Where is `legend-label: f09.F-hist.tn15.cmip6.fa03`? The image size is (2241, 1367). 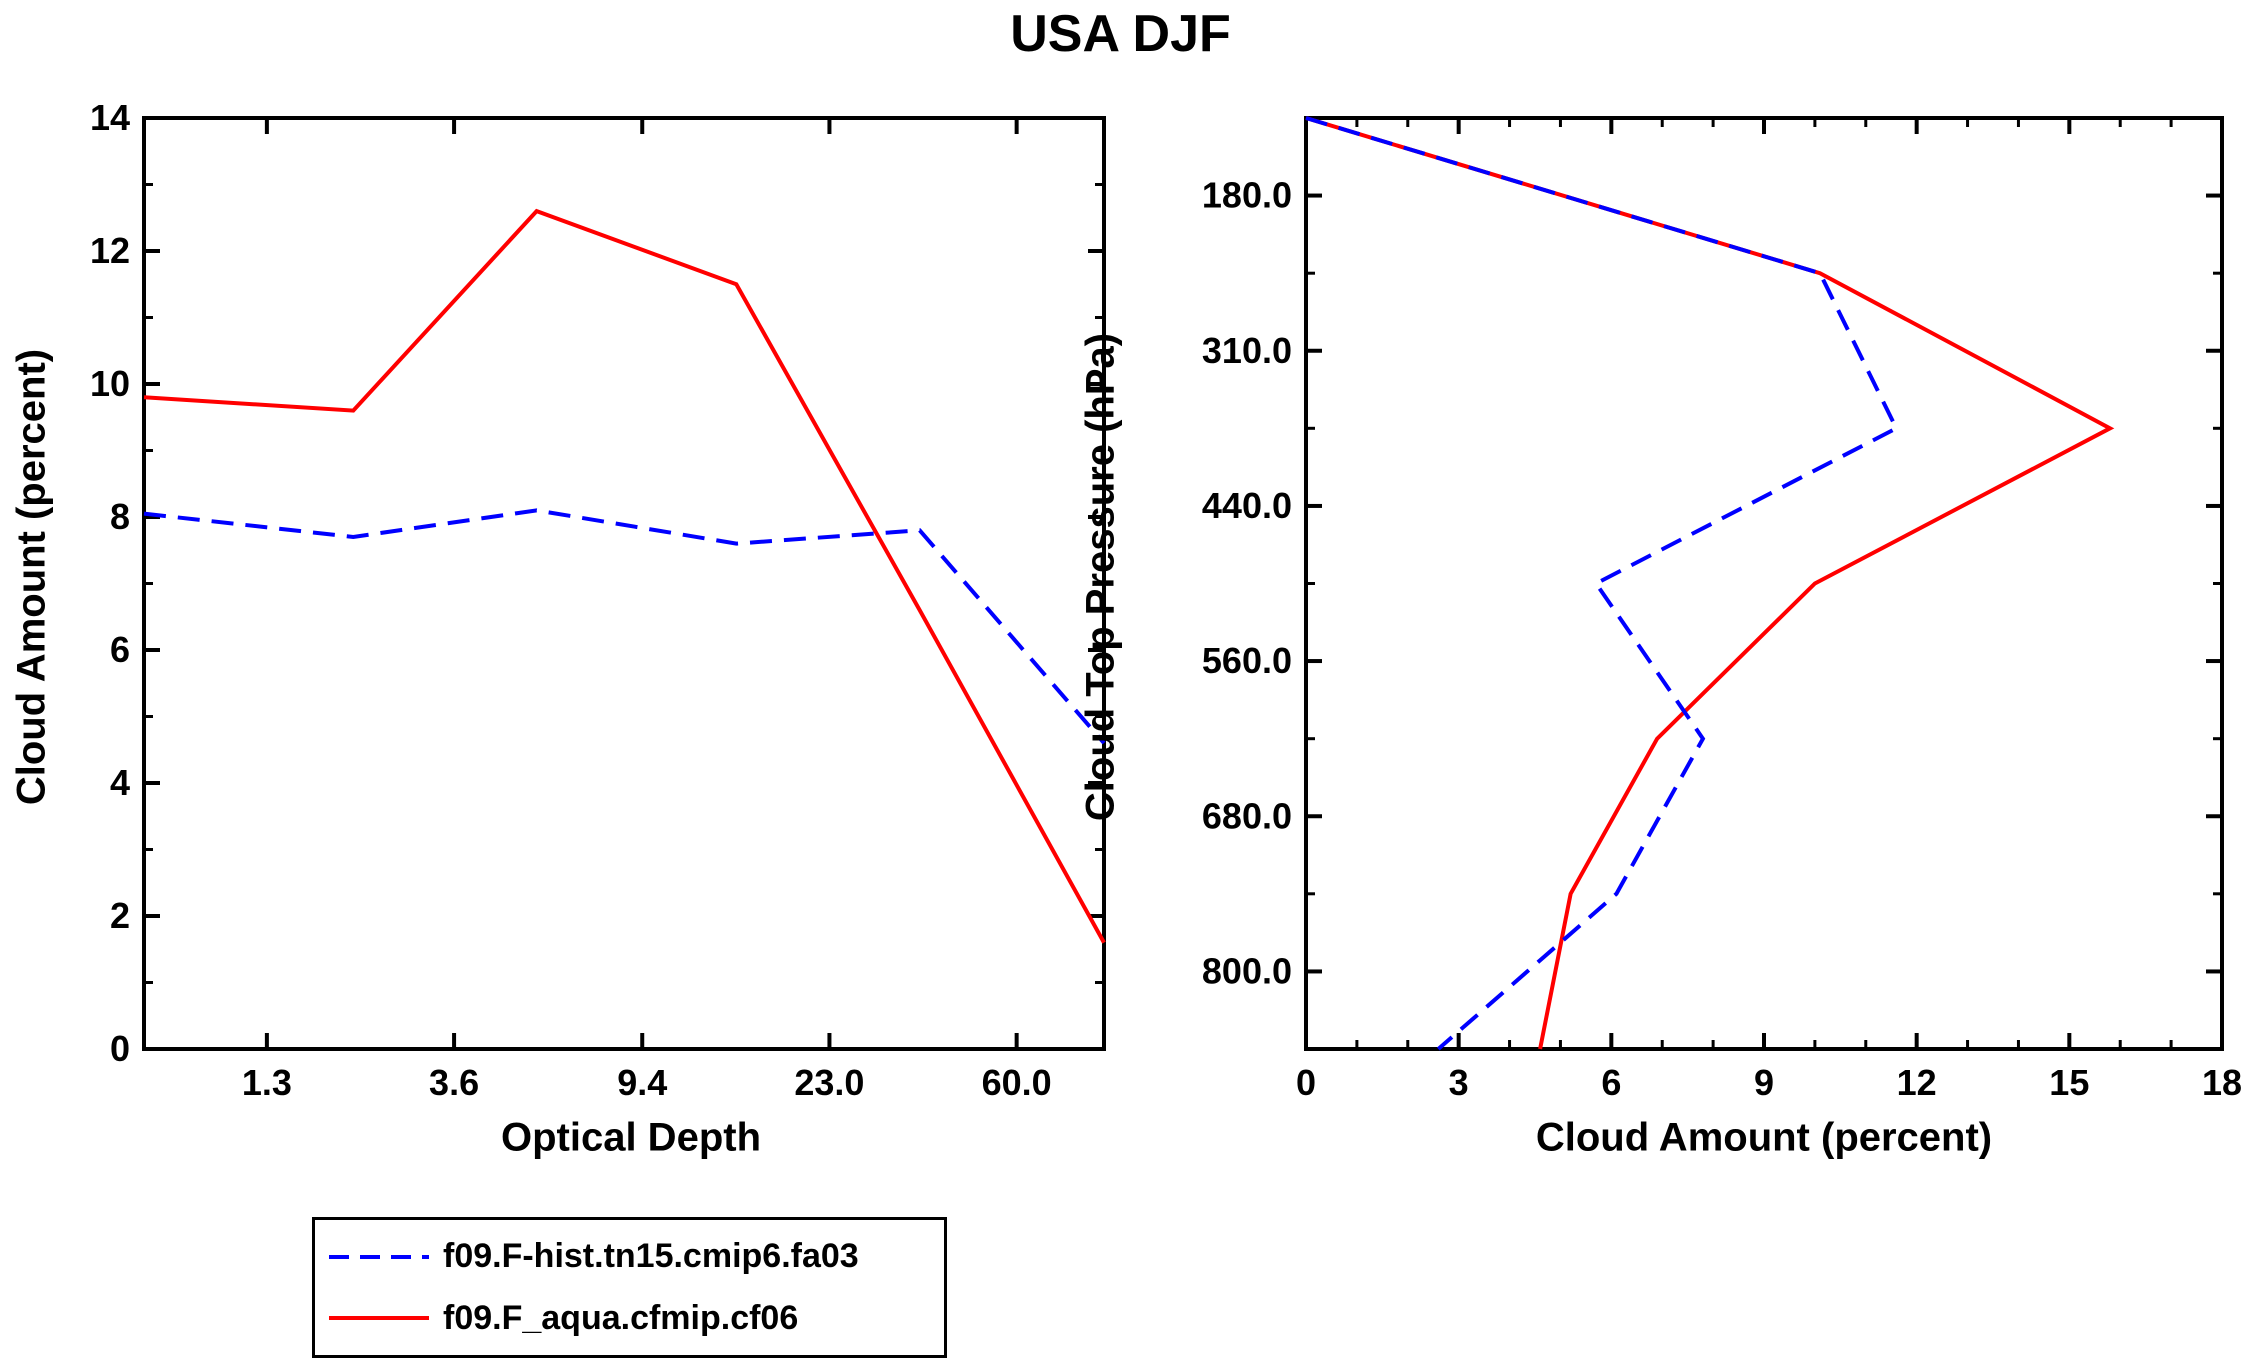
legend-label: f09.F-hist.tn15.cmip6.fa03 is located at coordinates (651, 1256).